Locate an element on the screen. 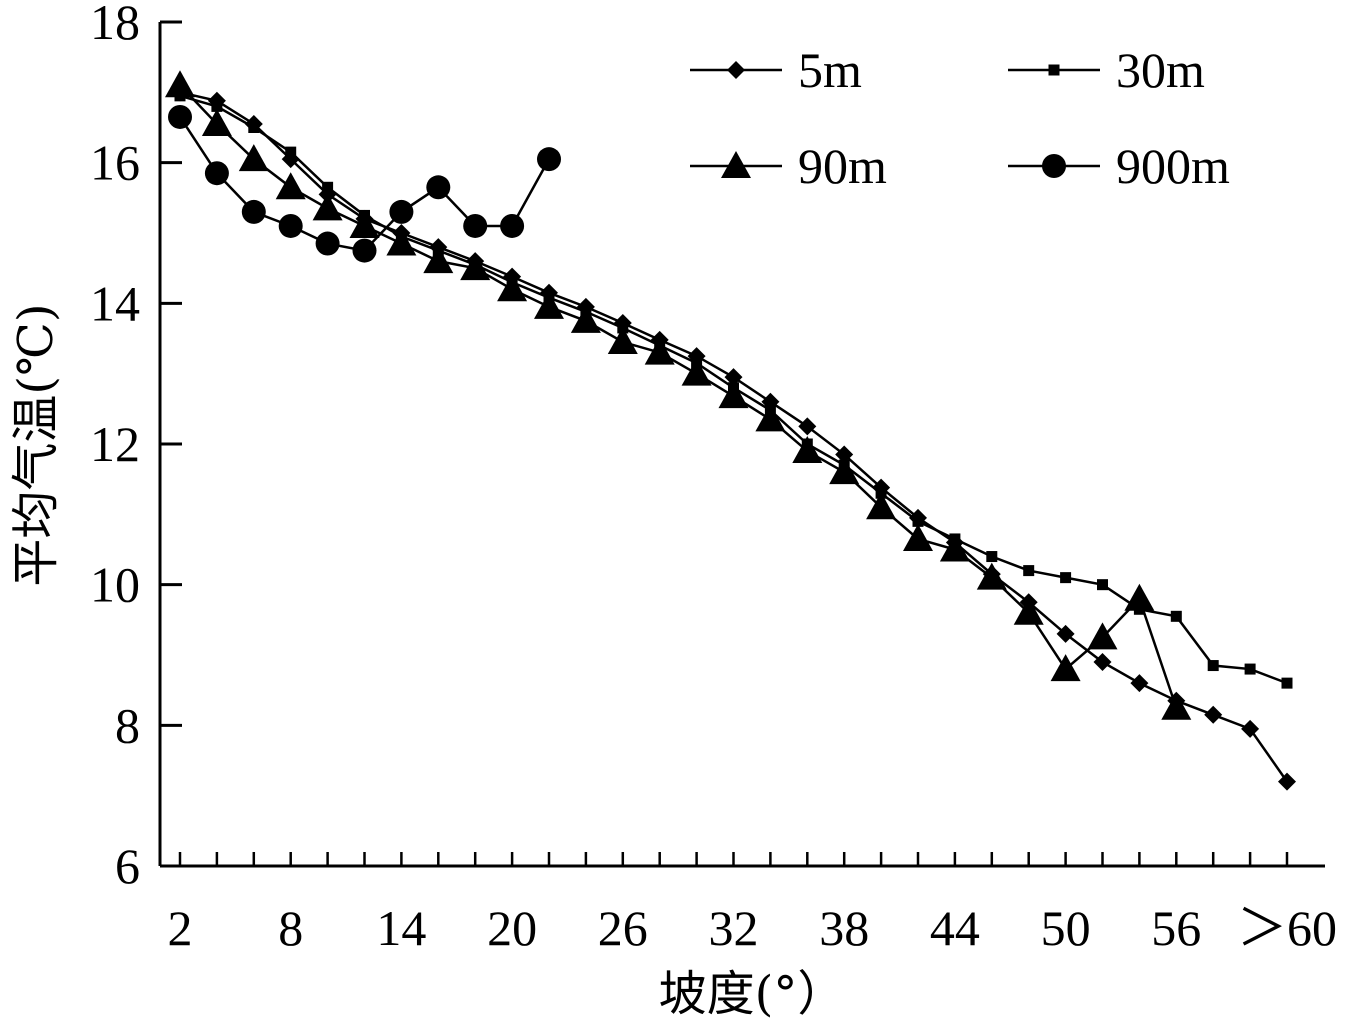 Image resolution: width=1365 pixels, height=1027 pixels. x-tick-label: 2 is located at coordinates (180, 928).